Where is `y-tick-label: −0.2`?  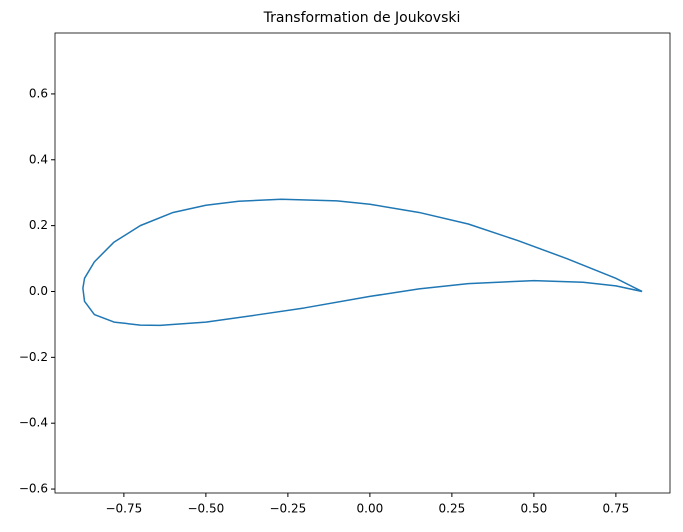 y-tick-label: −0.2 is located at coordinates (33, 357).